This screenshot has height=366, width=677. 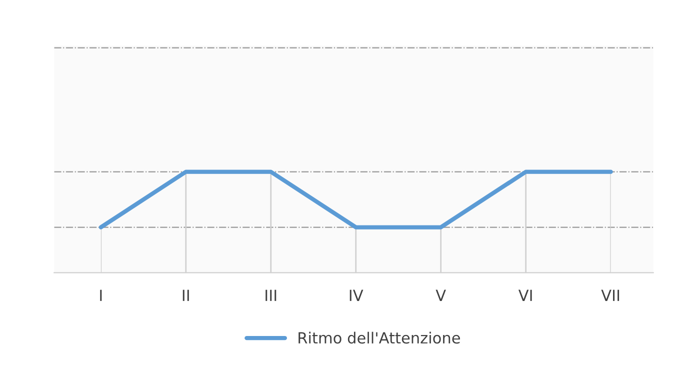 I want to click on x-tick-label: II, so click(x=185, y=295).